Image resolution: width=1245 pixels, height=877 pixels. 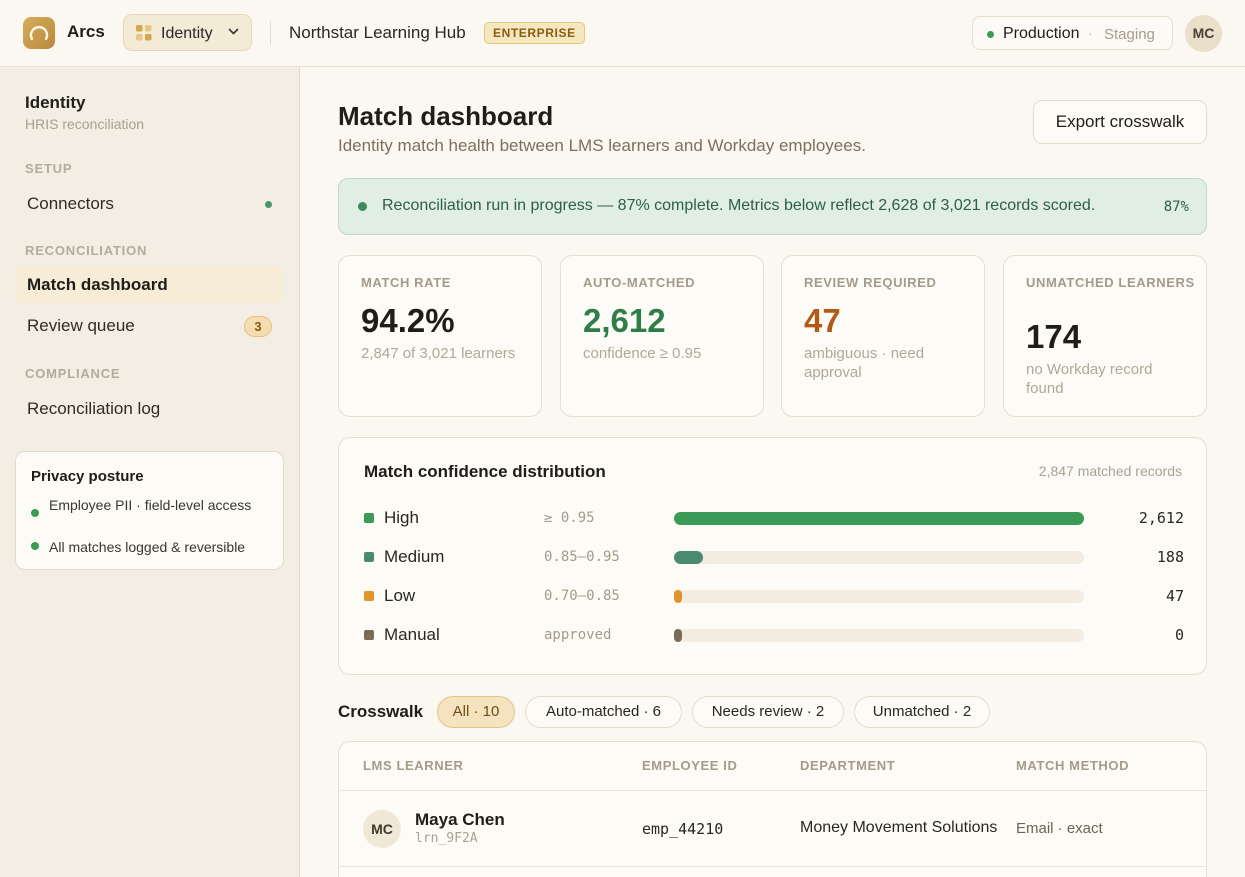 What do you see at coordinates (582, 596) in the screenshot?
I see `row-range: 0.70–0.85` at bounding box center [582, 596].